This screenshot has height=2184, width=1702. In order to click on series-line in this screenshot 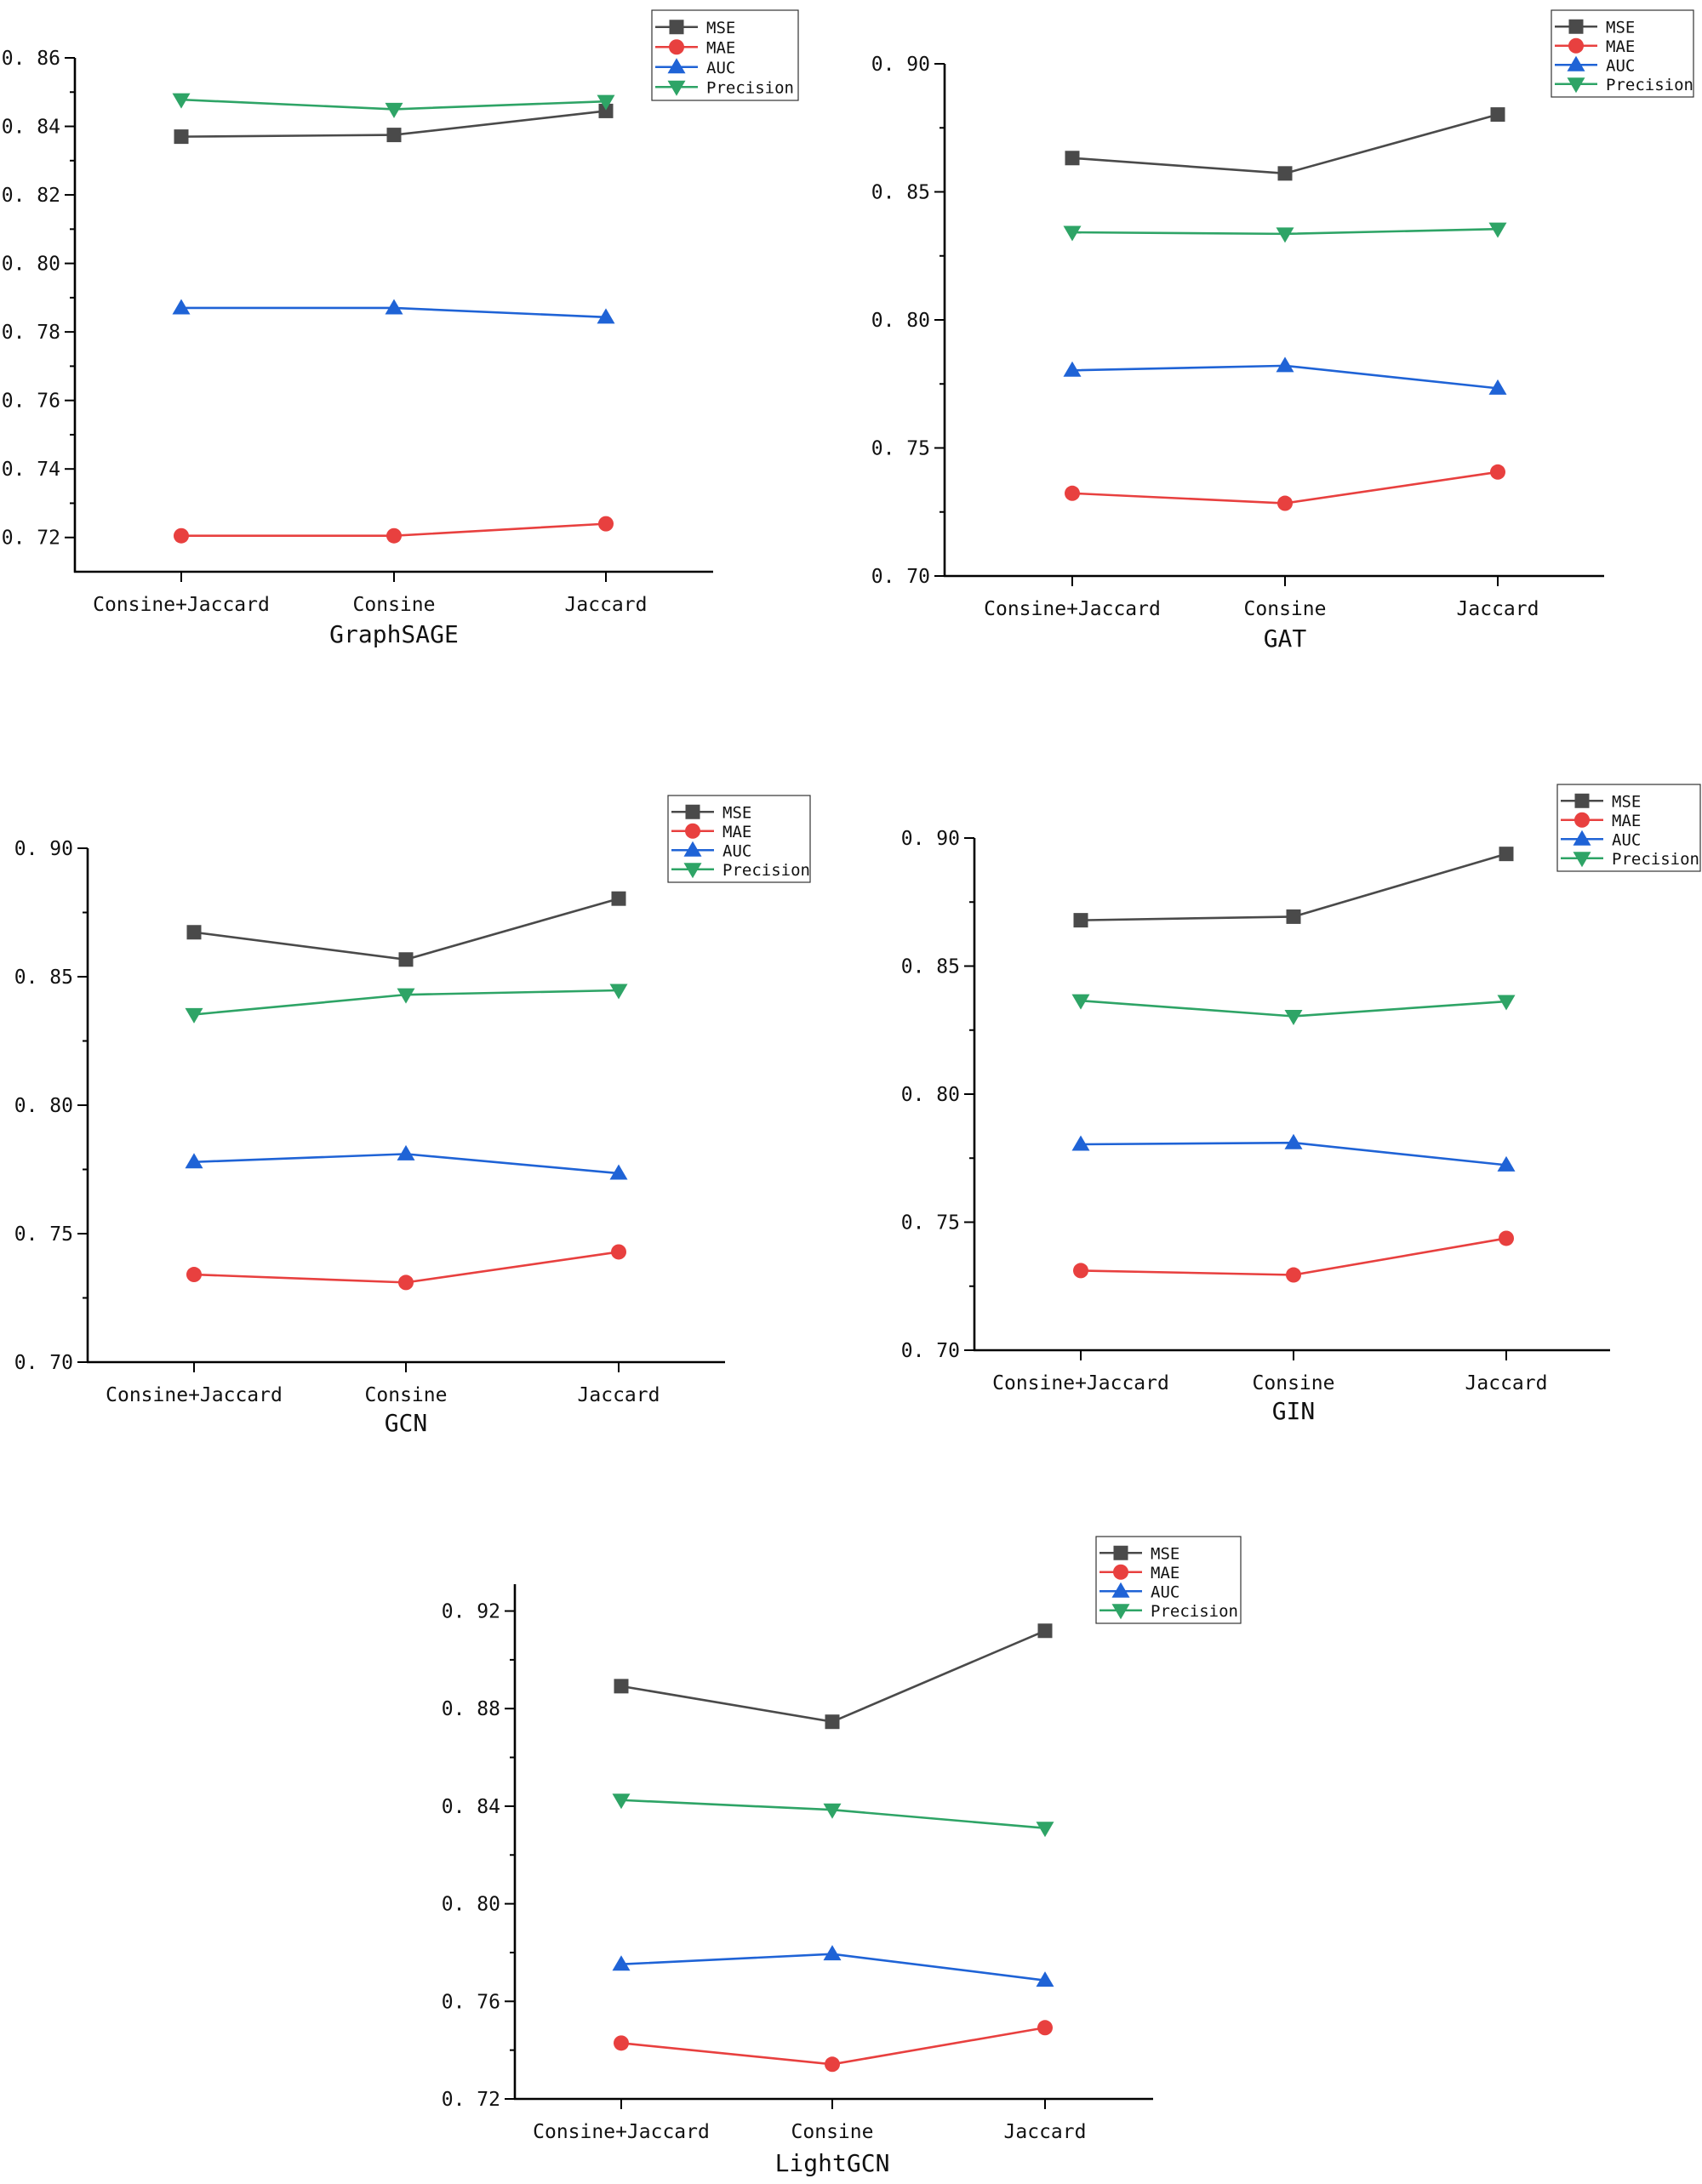, I will do `click(833, 1676)`.